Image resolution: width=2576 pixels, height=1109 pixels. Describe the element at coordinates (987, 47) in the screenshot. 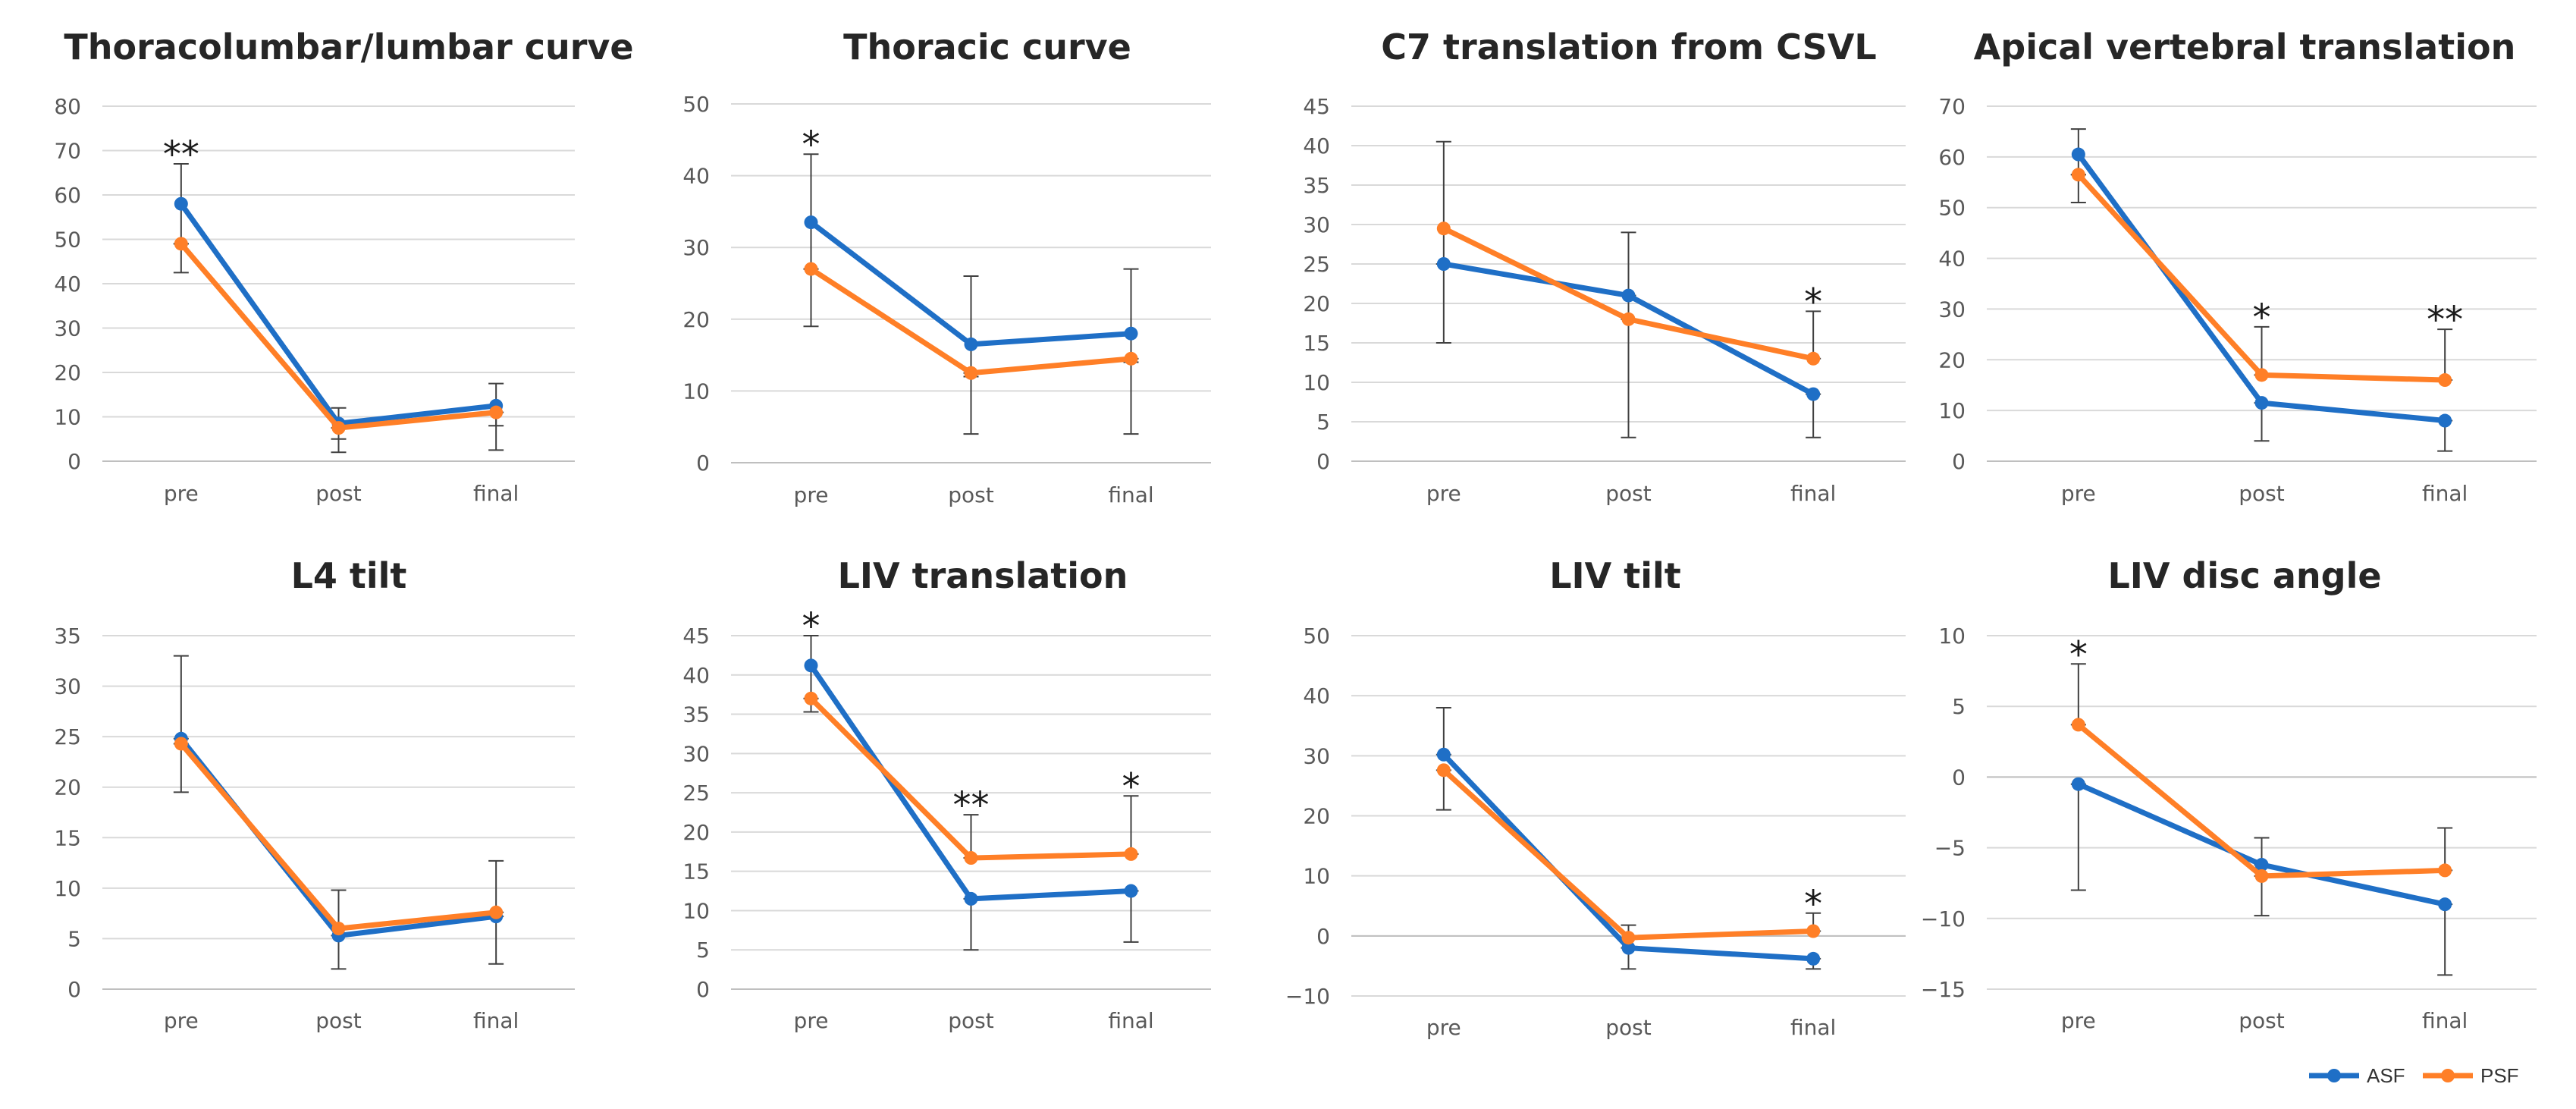

I see `chart-title: Thoracic curve` at that location.